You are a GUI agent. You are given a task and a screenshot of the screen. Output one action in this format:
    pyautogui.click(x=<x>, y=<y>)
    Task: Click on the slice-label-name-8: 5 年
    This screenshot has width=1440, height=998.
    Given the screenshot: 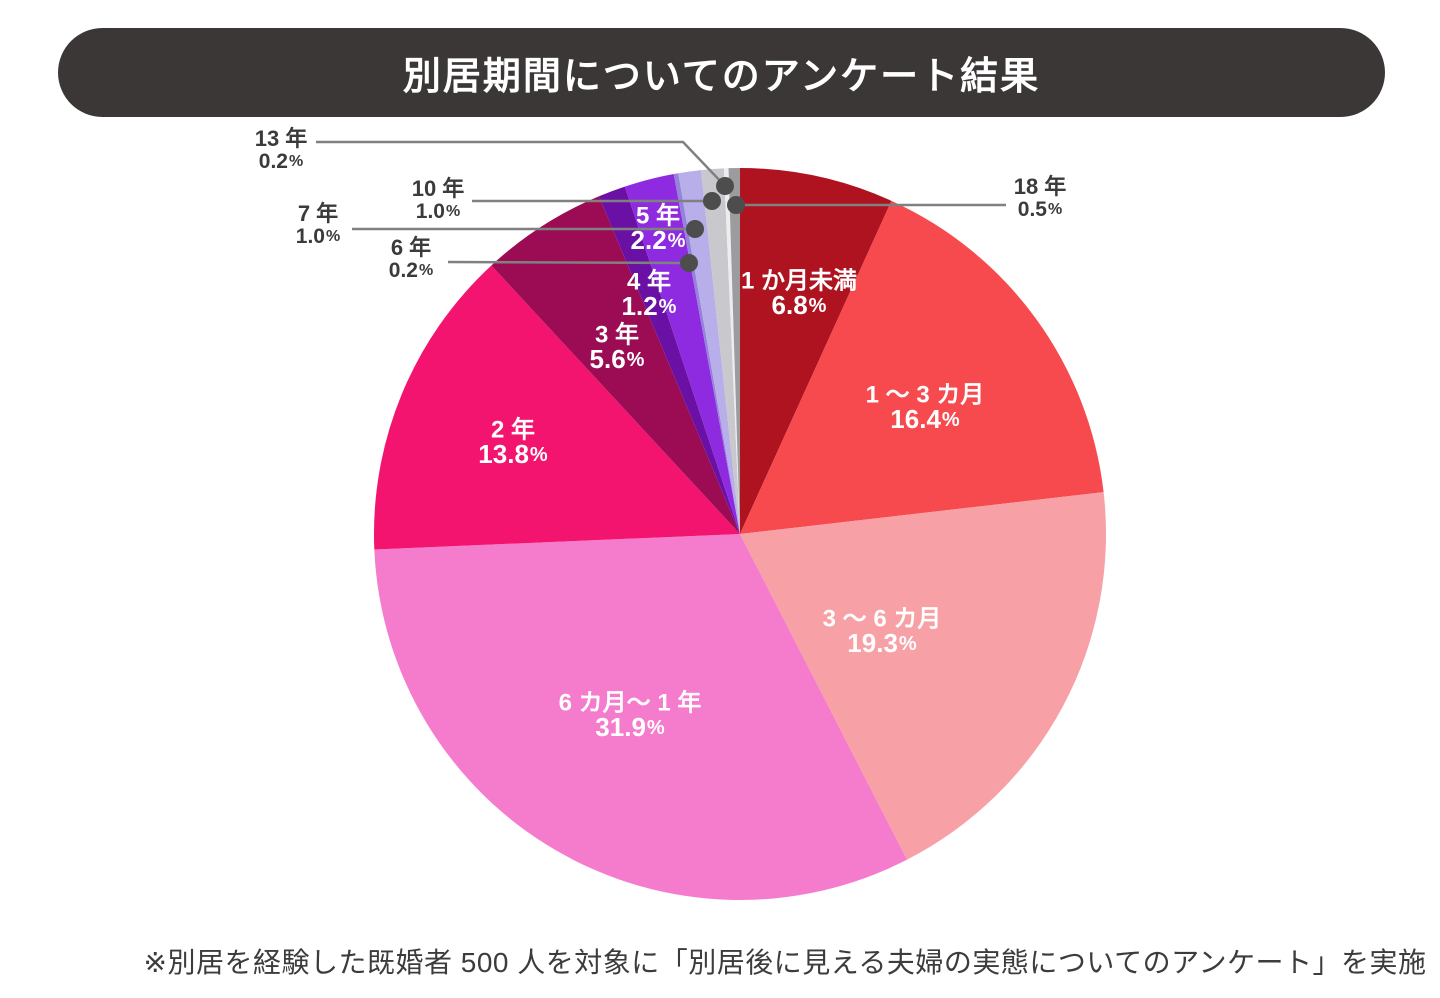 What is the action you would take?
    pyautogui.click(x=658, y=215)
    